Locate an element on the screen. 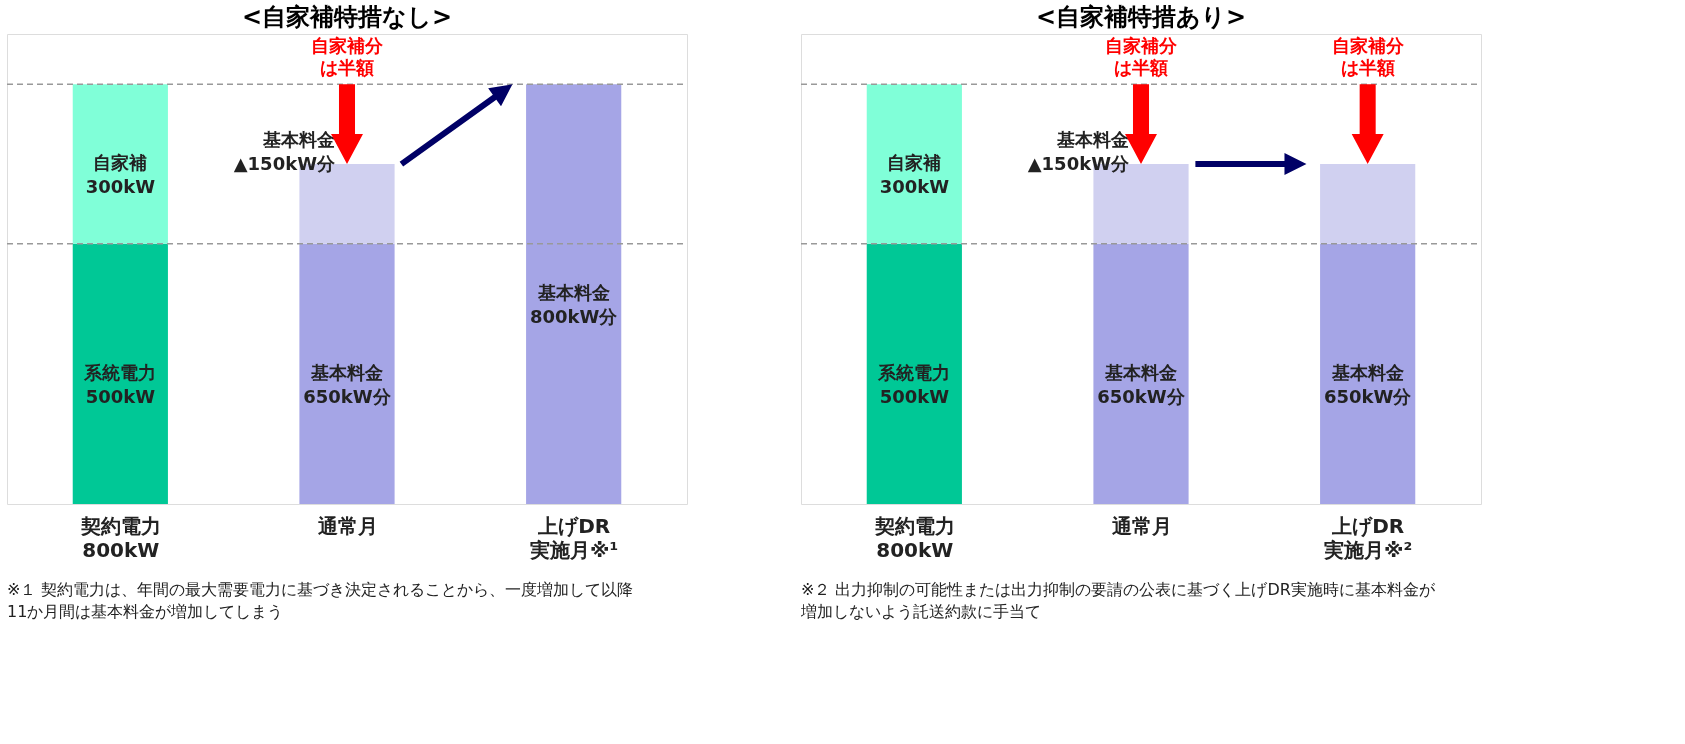 The image size is (1685, 744). text: ※２ 出力抑制の可能性または出力抑制の要請の公表に基づく上げDR実施時に基本料金が増加しないよう託送約款に手当て is located at coordinates (1118, 600).